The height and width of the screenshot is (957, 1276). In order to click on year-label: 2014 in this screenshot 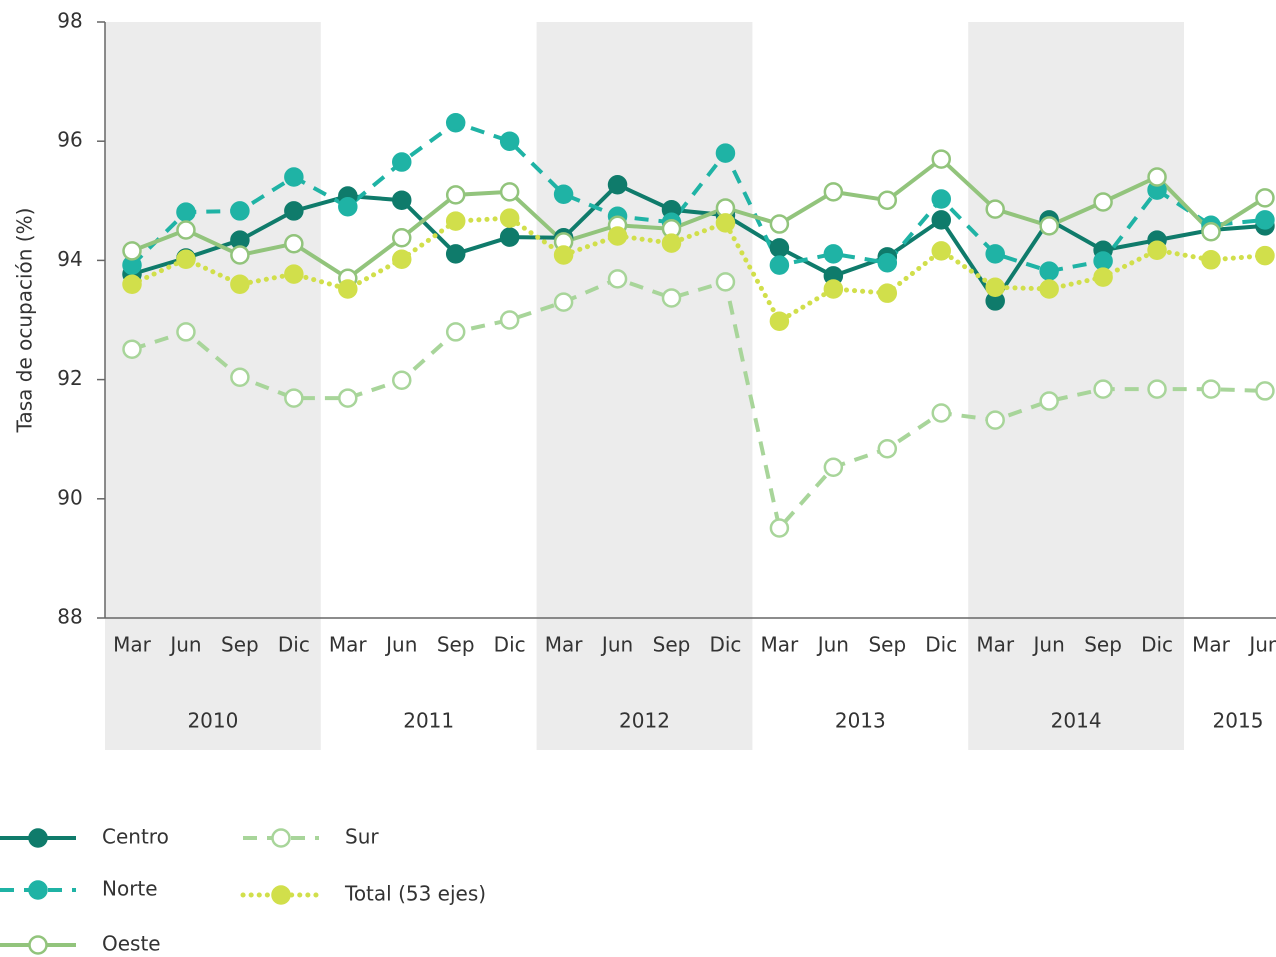, I will do `click(1076, 721)`.